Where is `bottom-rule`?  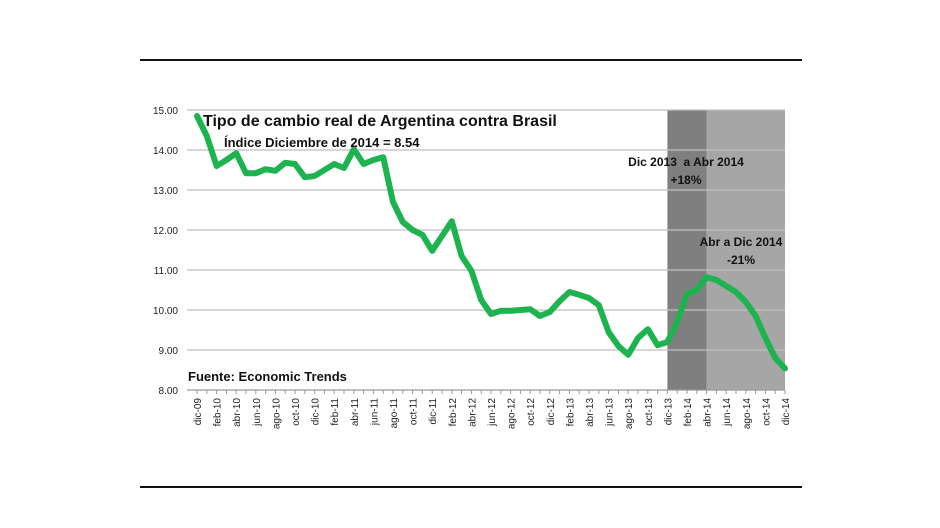 bottom-rule is located at coordinates (471, 487).